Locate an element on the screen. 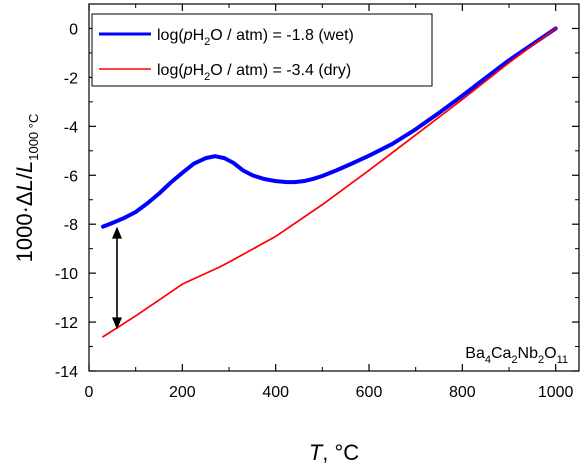  x-tick-label: 400 is located at coordinates (275, 392).